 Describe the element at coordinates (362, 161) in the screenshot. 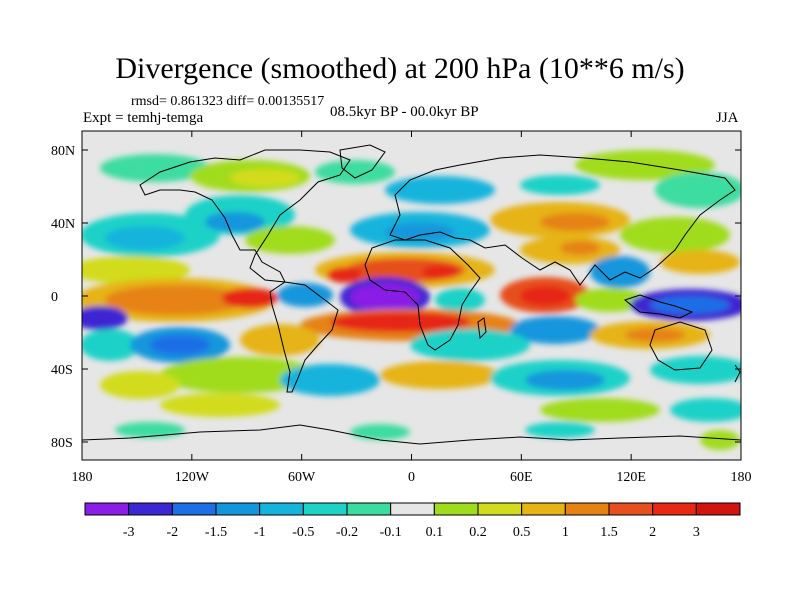

I see `greenland-coast` at that location.